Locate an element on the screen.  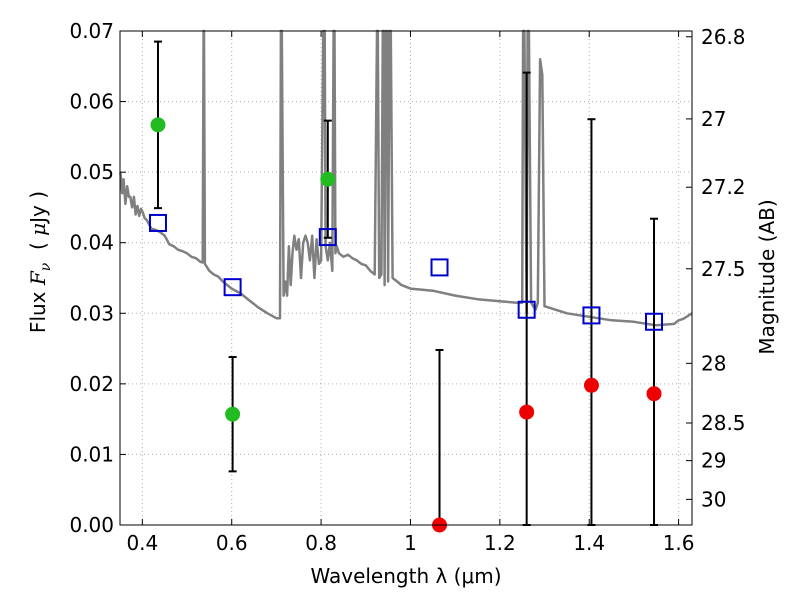
y-tick-label: 0.05 is located at coordinates (91, 172).